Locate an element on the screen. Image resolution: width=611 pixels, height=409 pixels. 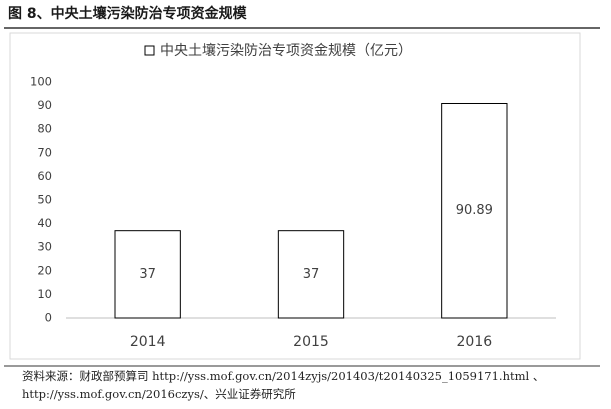
legend-label: 中央土壤污染防治专项资金规模（亿元） is located at coordinates (286, 50).